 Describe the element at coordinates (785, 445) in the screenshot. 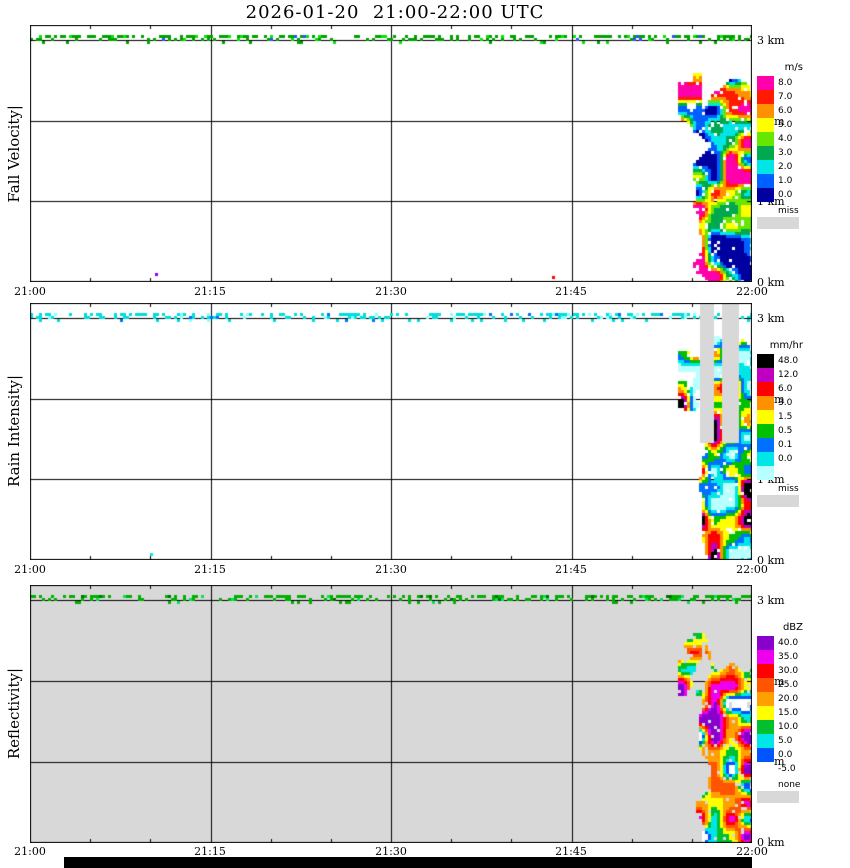

I see `legend-label: 0.1` at that location.